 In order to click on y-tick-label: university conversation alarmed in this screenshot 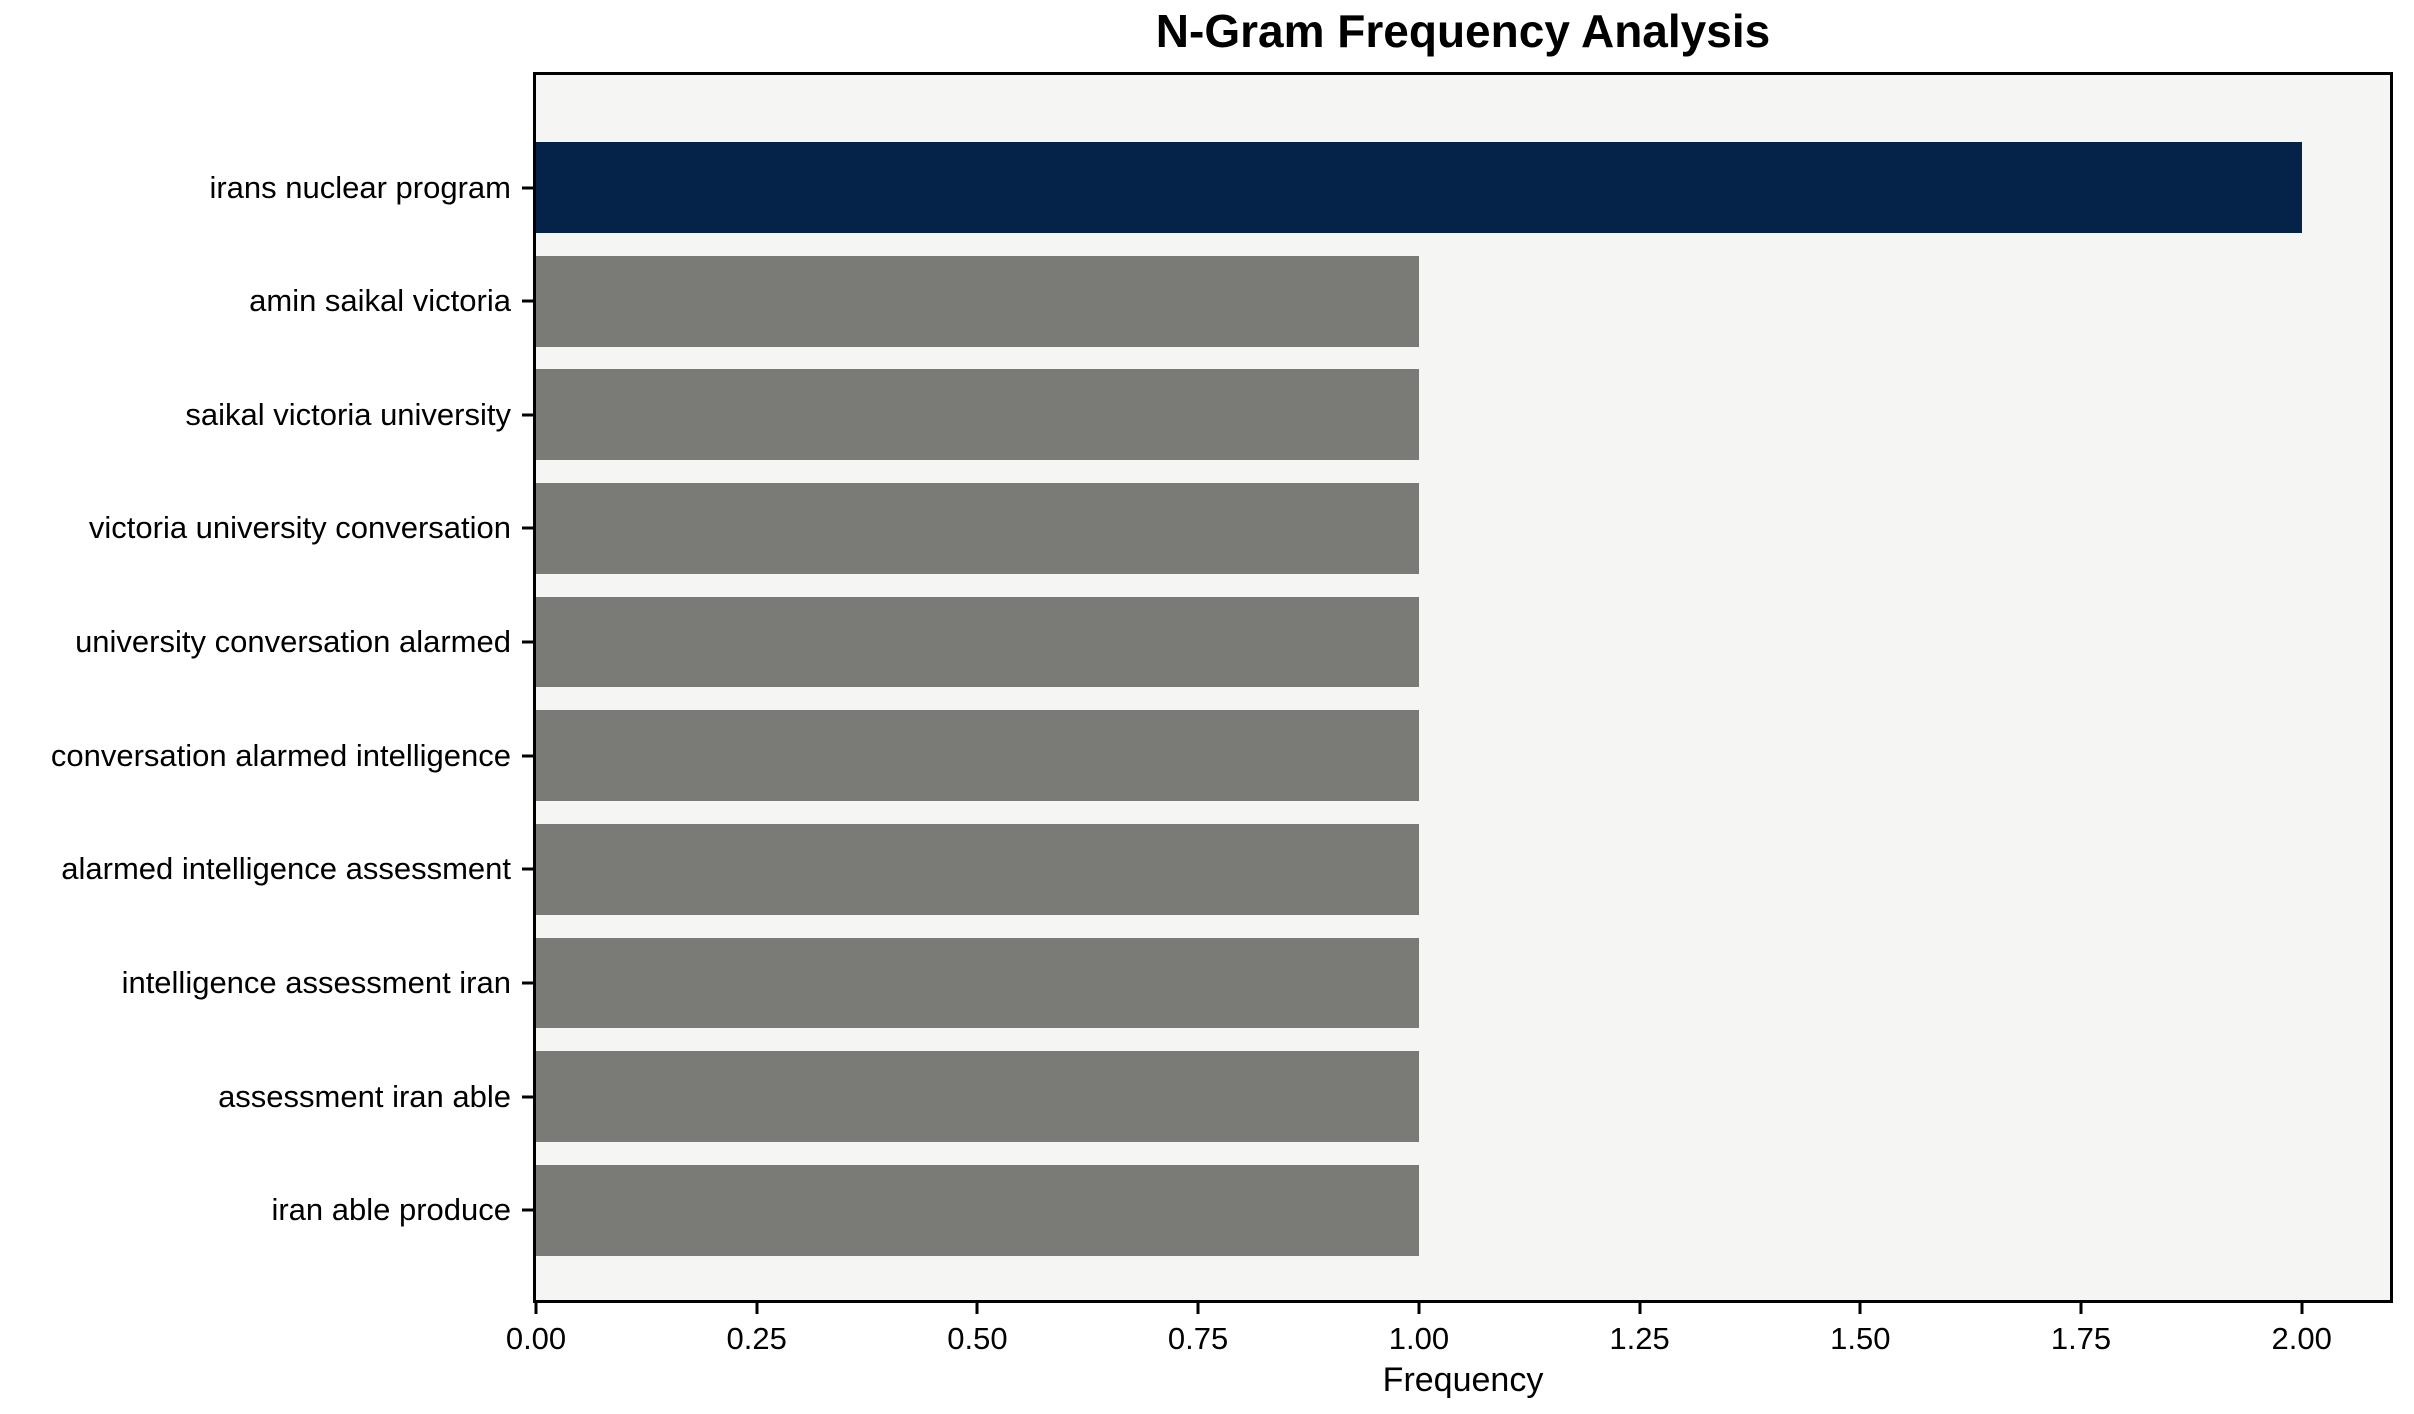, I will do `click(293, 641)`.